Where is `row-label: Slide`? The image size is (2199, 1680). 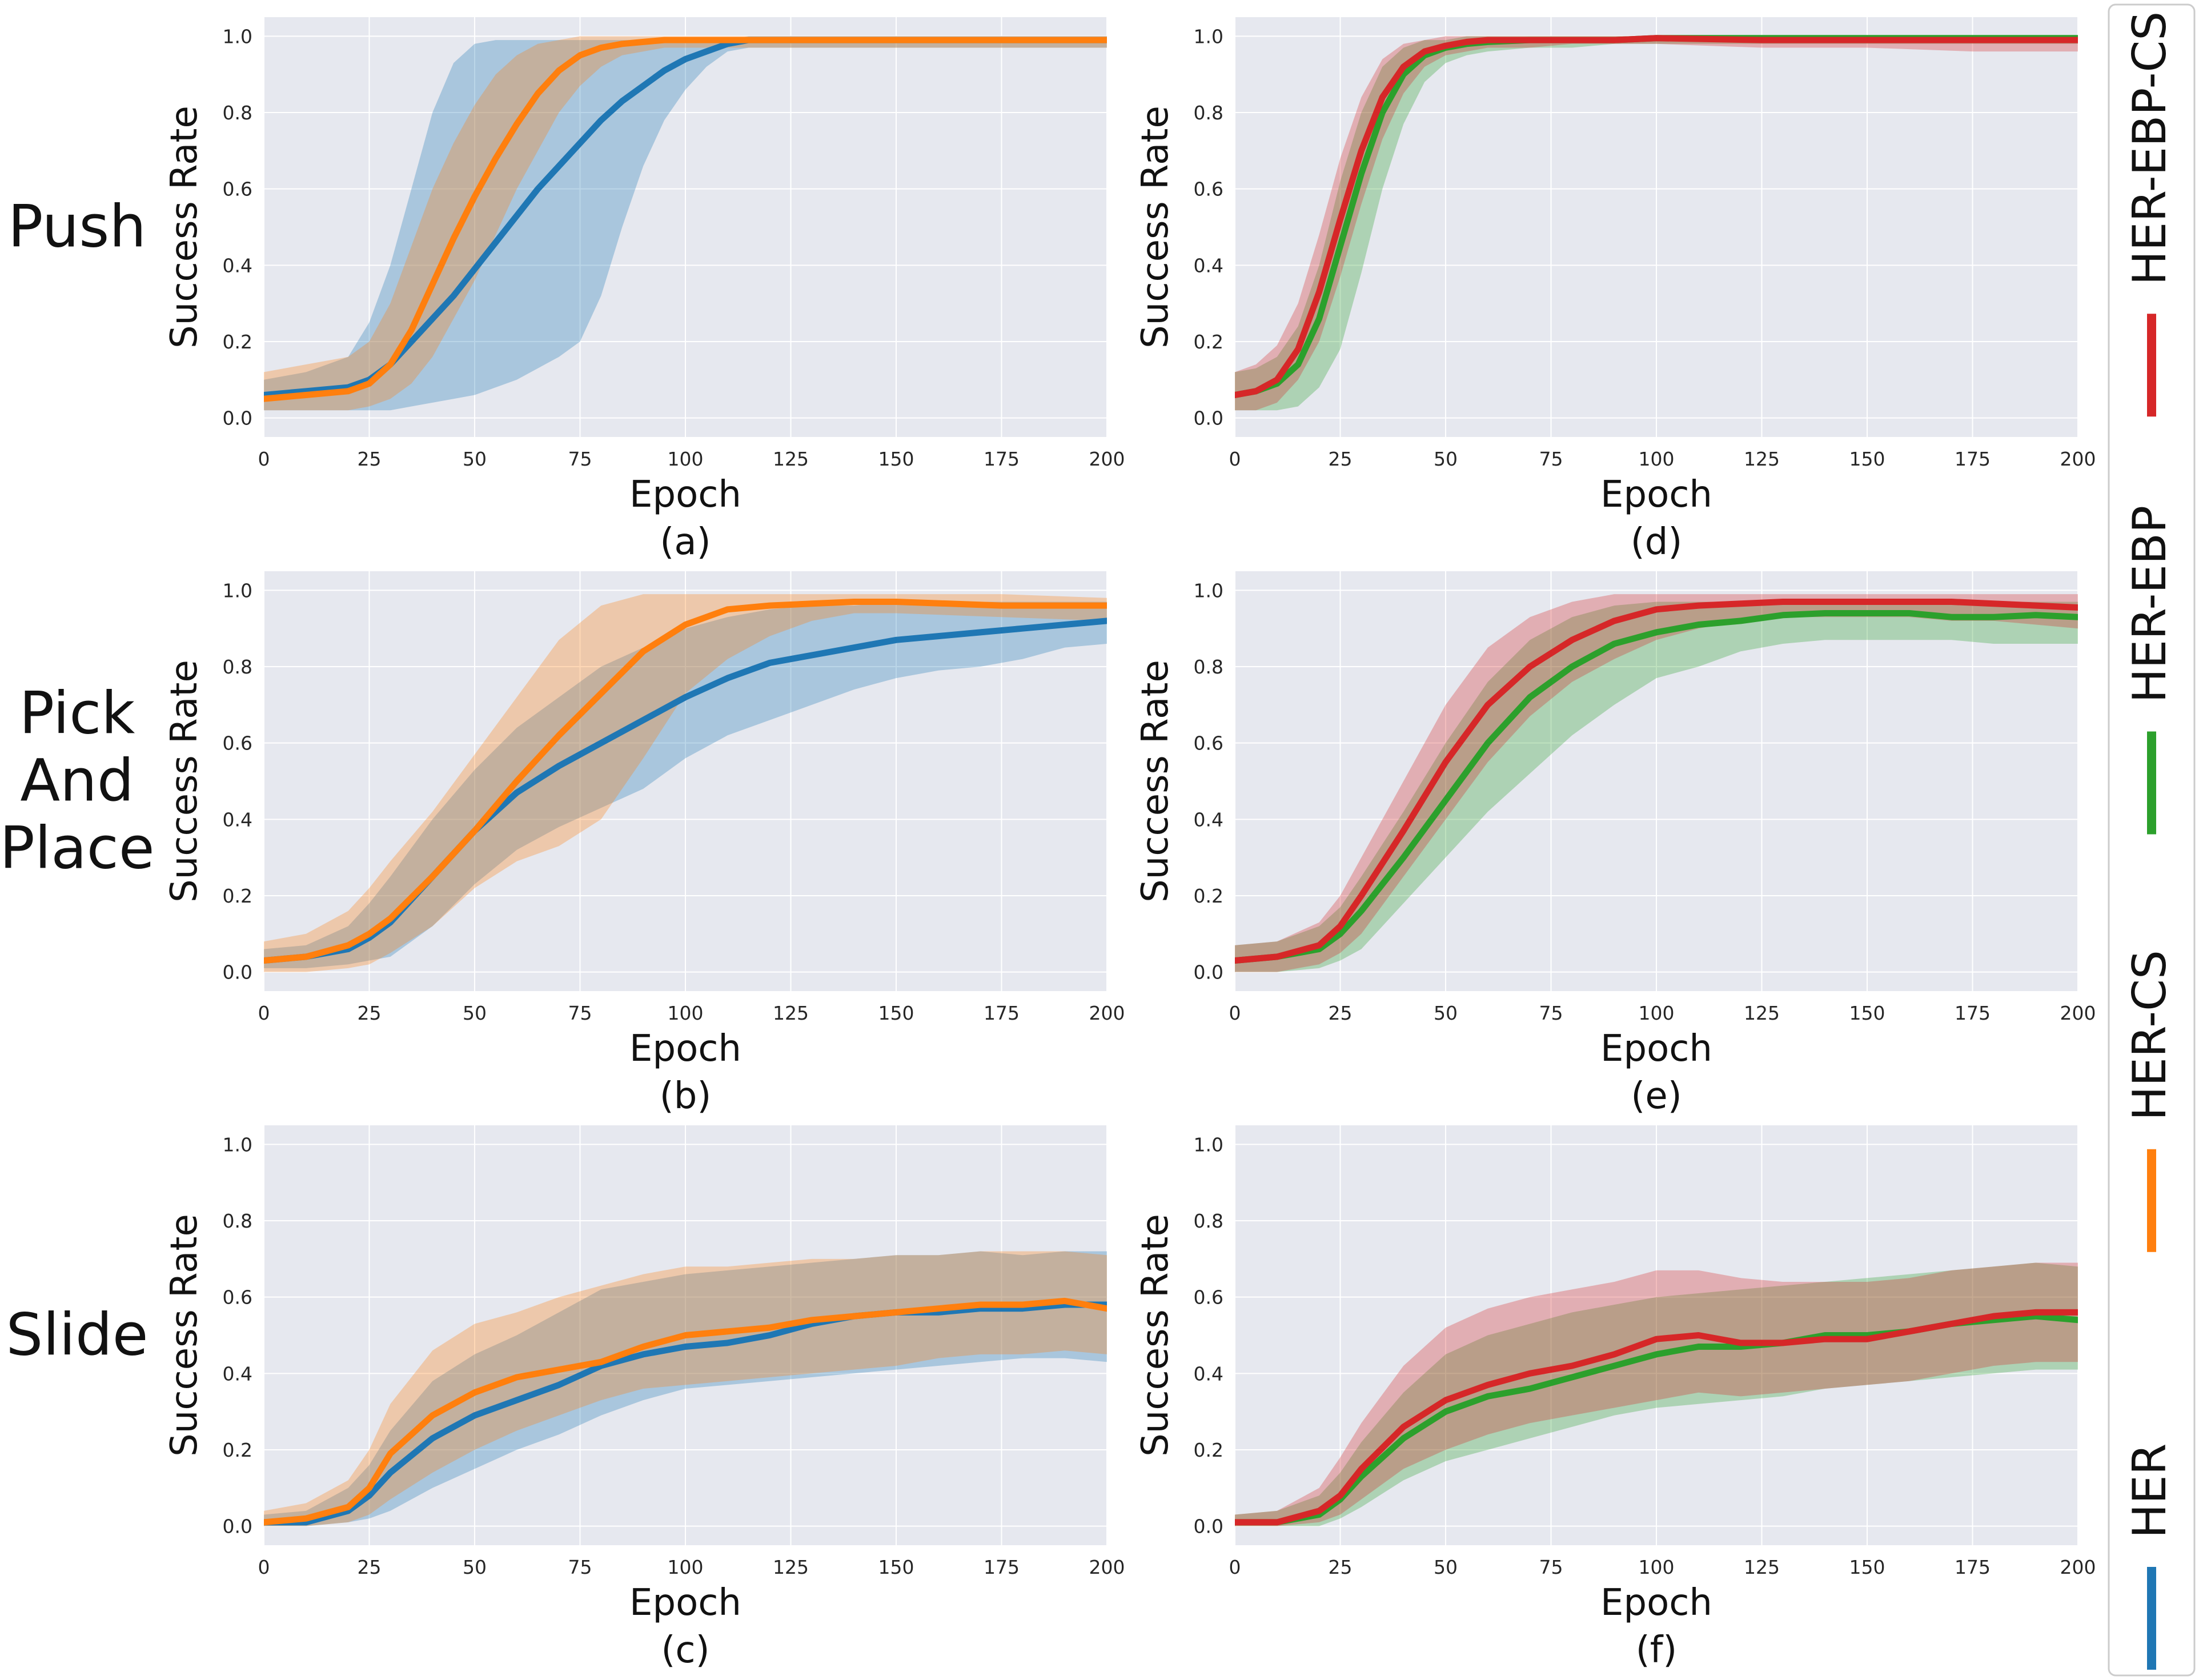
row-label: Slide is located at coordinates (77, 1335).